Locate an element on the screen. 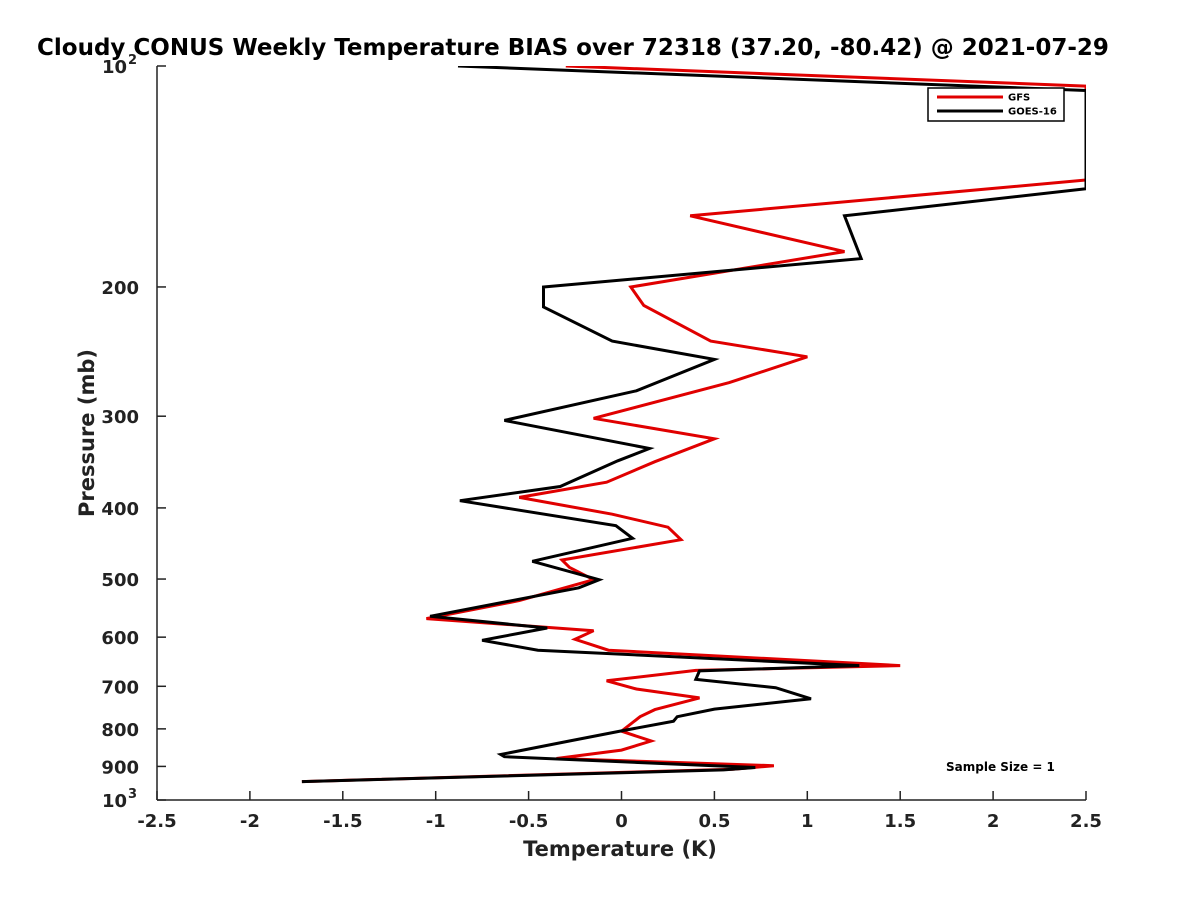 This screenshot has width=1200, height=900. legend: GFS GOES-16 is located at coordinates (996, 104).